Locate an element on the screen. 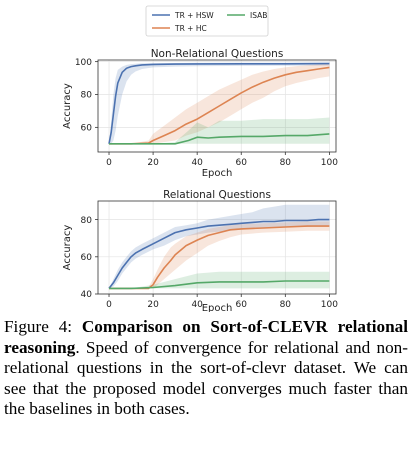  legend-frame is located at coordinates (207, 21).